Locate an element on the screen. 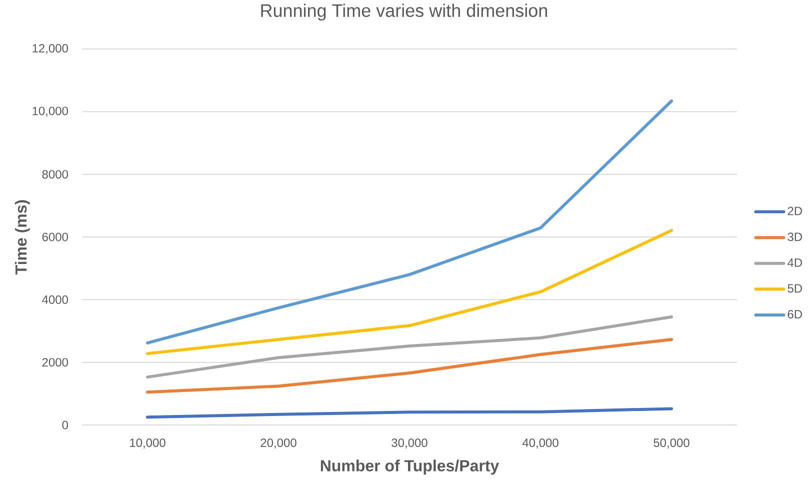 The width and height of the screenshot is (809, 480). chart-title: Running Time varies with dimension is located at coordinates (404, 12).